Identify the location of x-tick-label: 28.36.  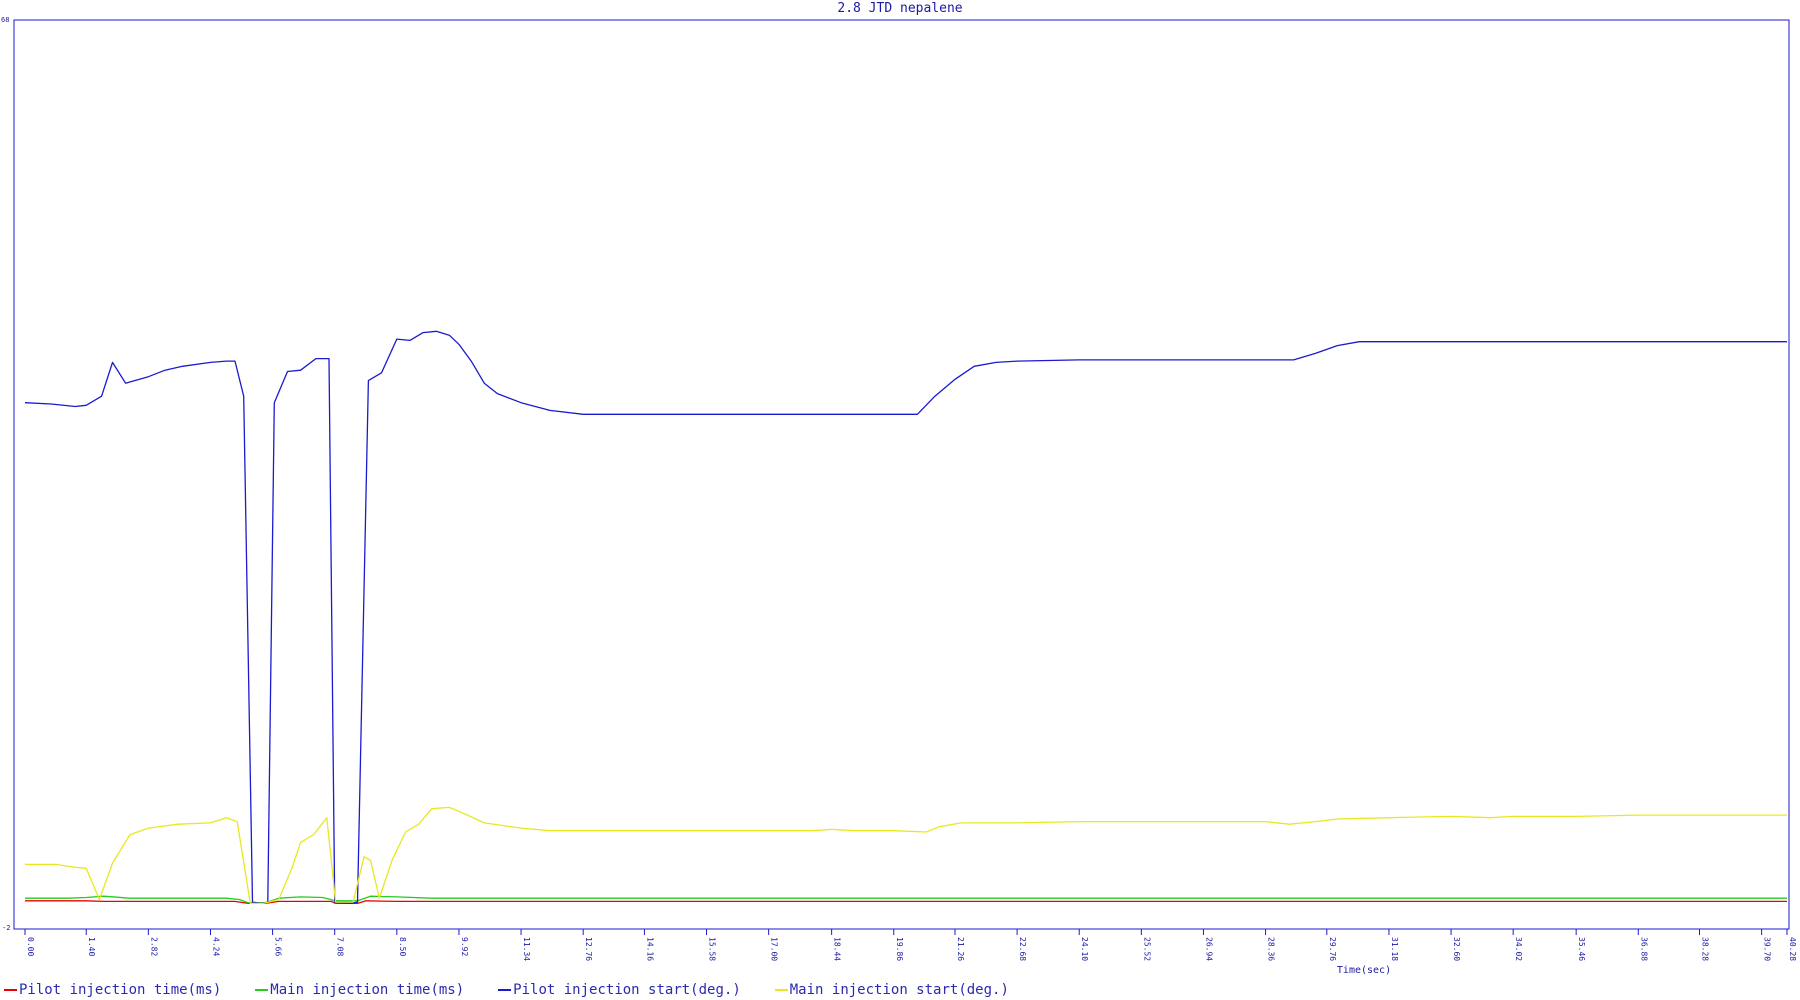
(1271, 949).